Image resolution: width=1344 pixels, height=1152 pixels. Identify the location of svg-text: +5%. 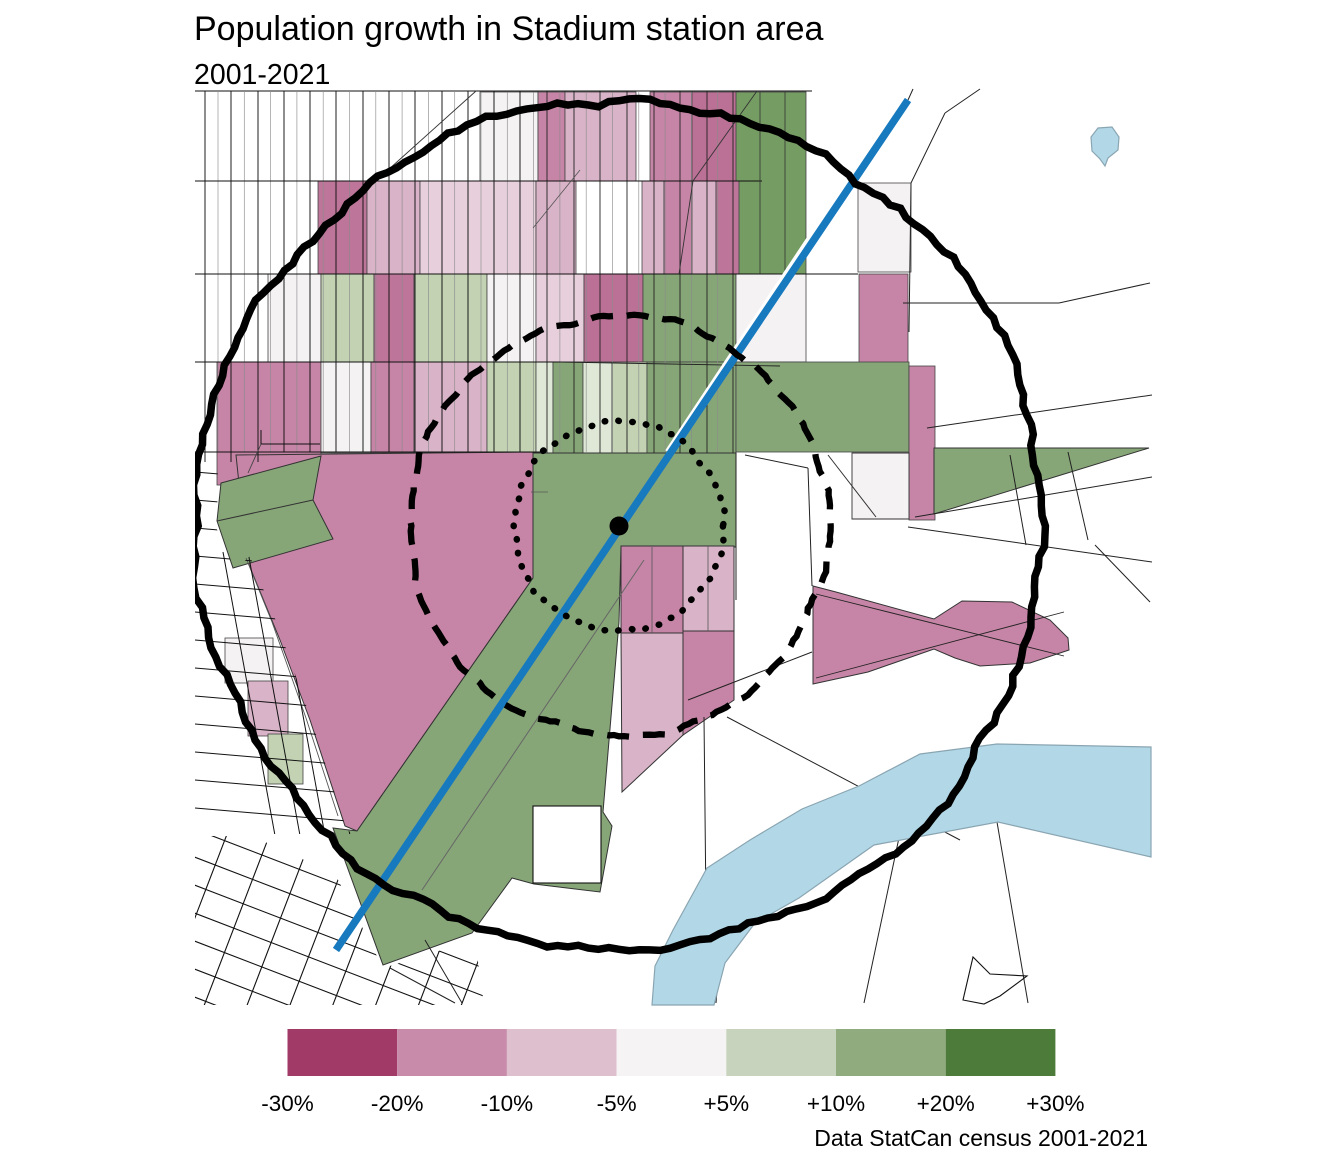
(726, 1103).